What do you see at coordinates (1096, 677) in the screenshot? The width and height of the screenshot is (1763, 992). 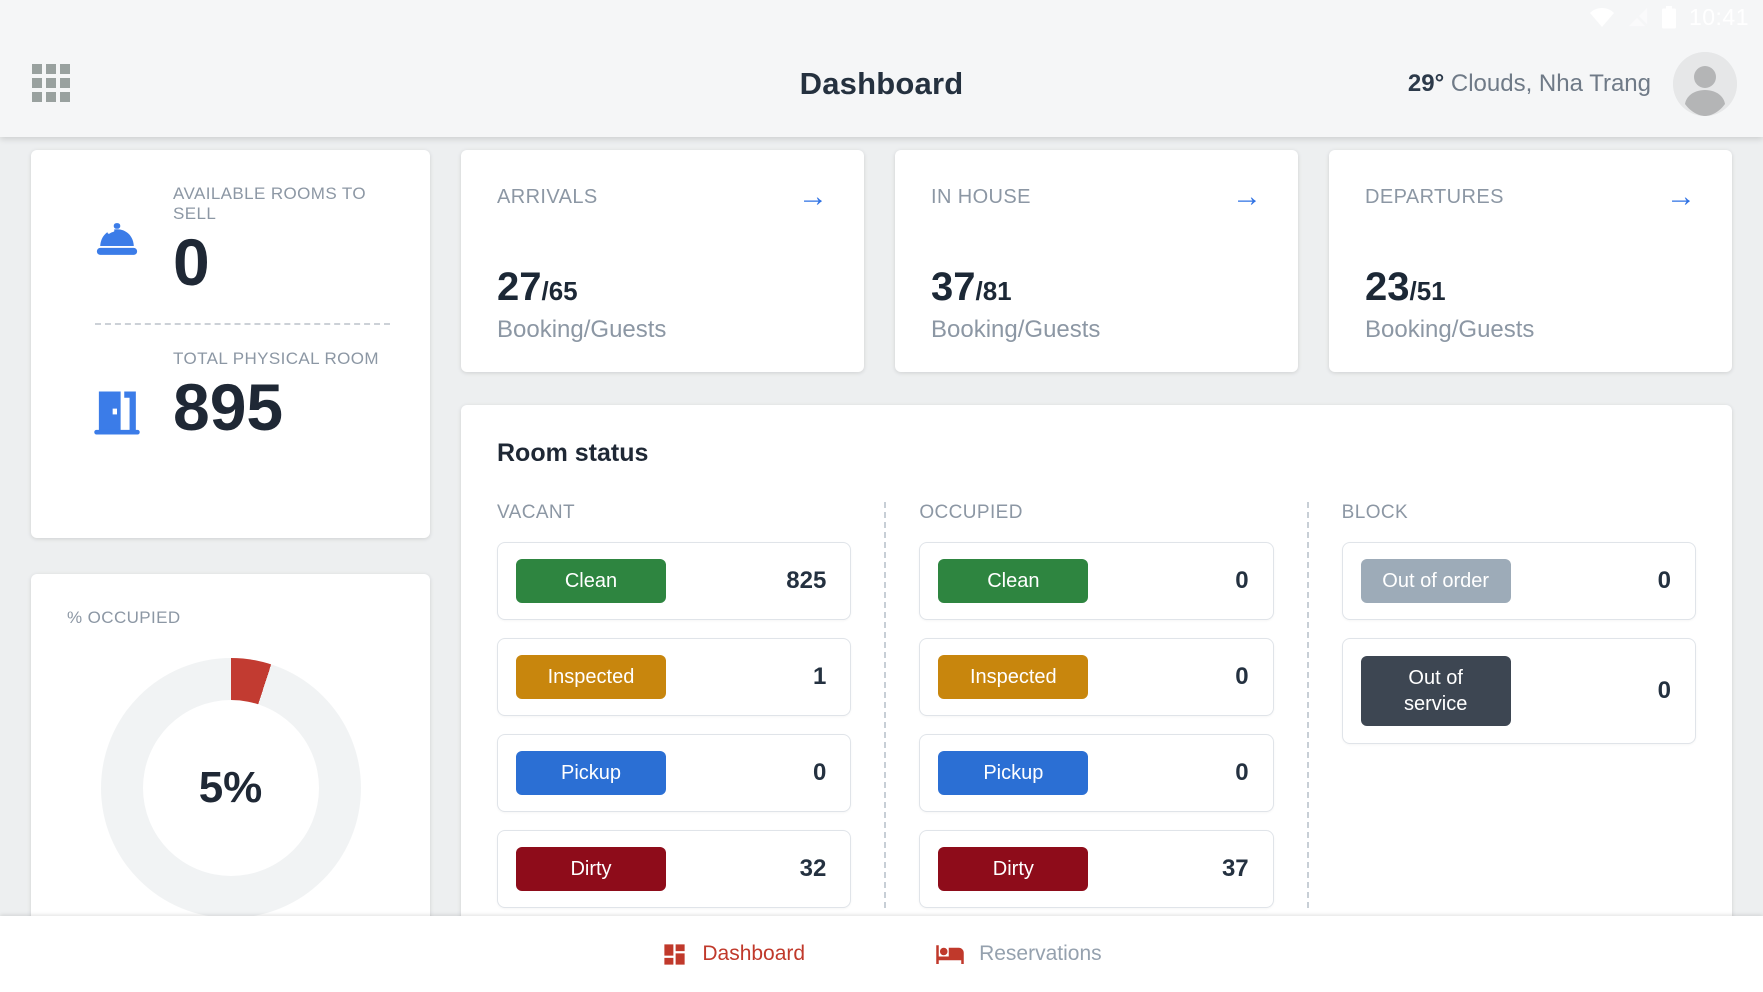 I see `occupied-inspected-row: Inspected 0` at bounding box center [1096, 677].